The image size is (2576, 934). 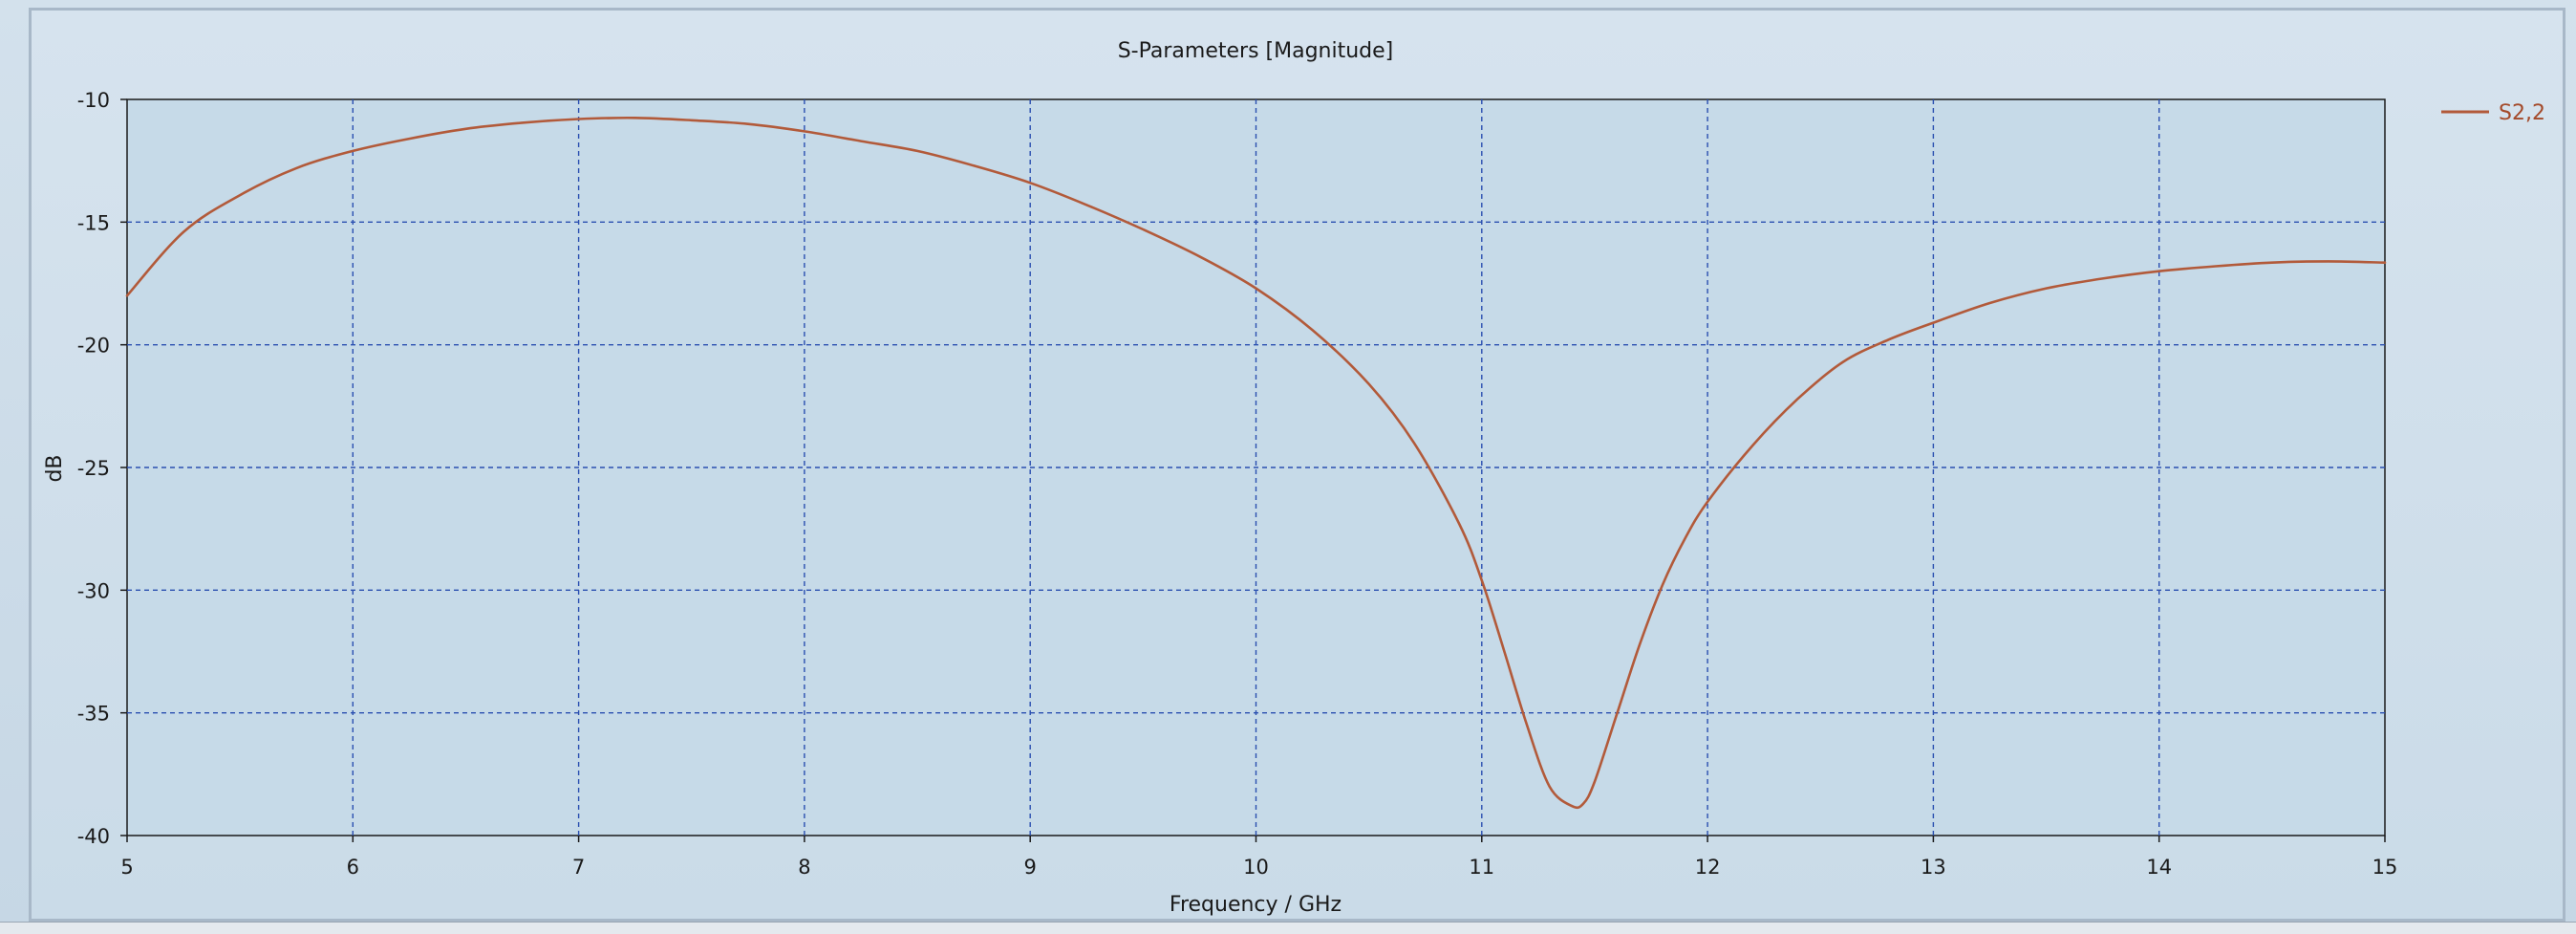 I want to click on y-tick-label: -20, so click(x=93, y=346).